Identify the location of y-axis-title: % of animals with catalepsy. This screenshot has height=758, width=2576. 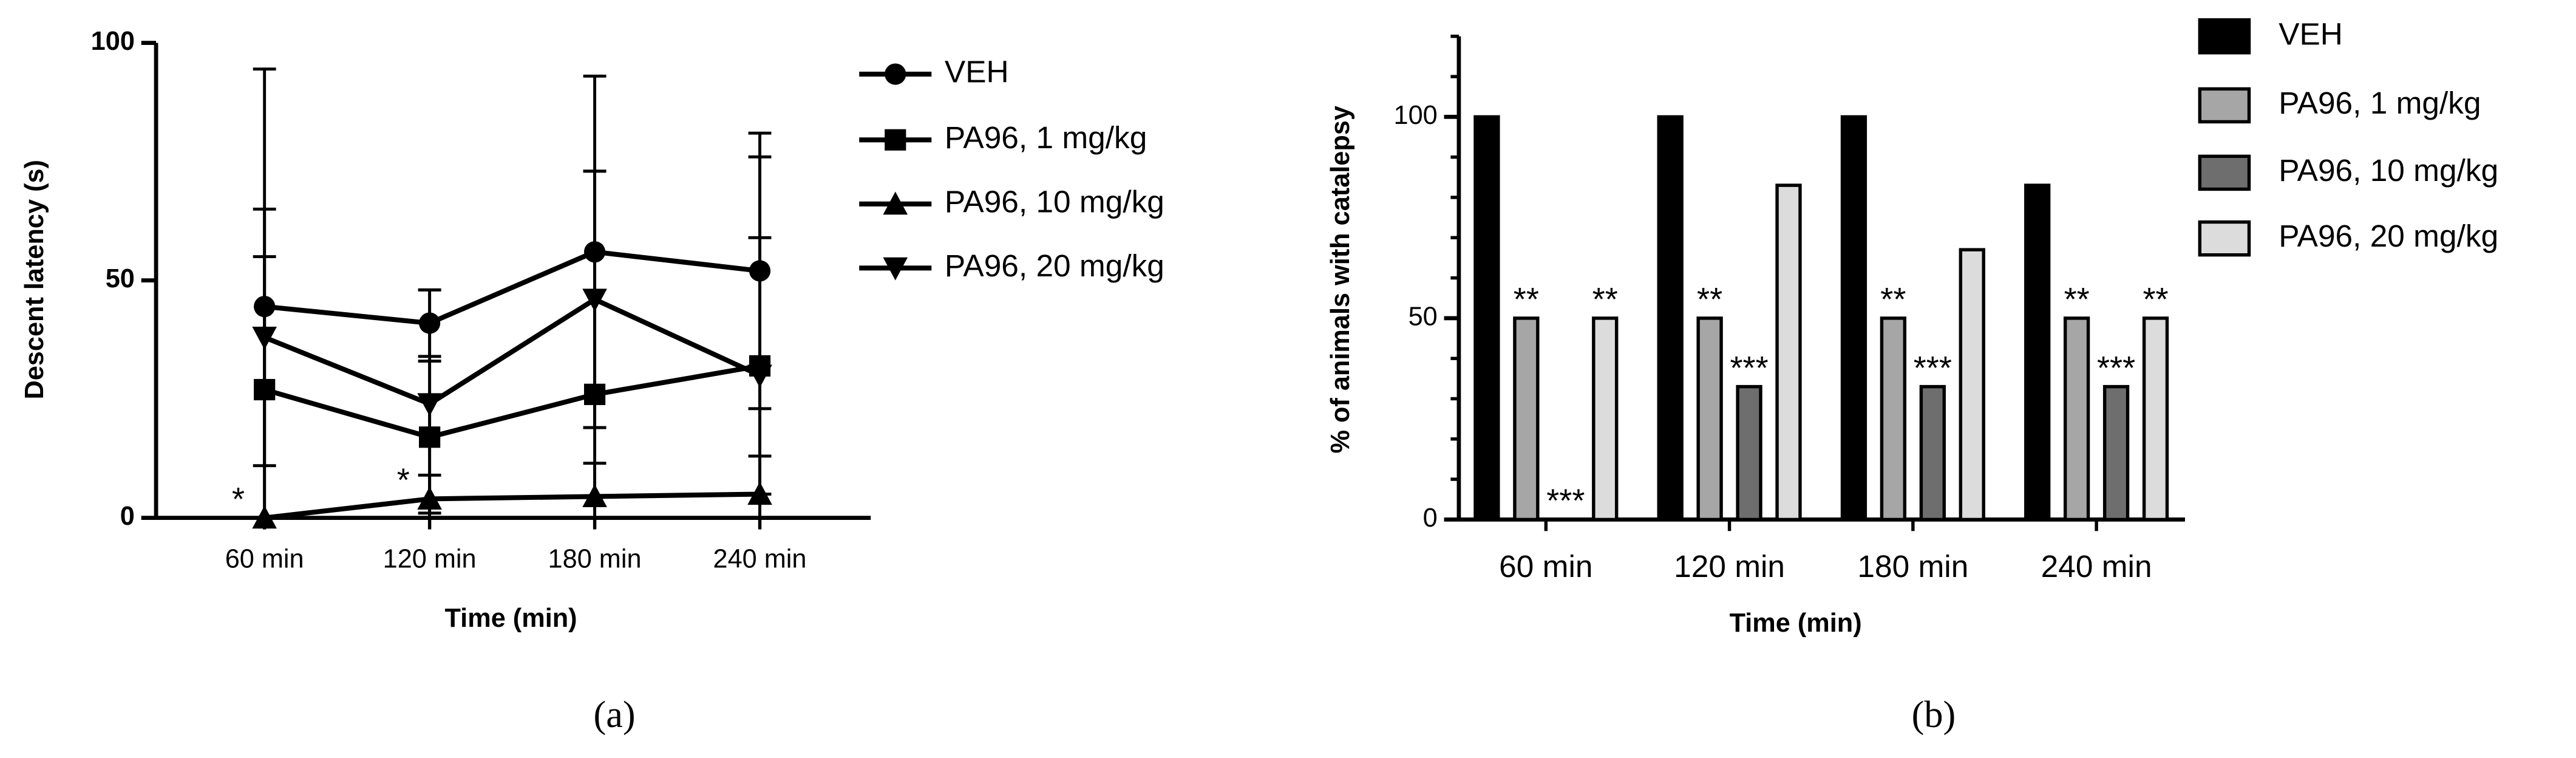
(1340, 279).